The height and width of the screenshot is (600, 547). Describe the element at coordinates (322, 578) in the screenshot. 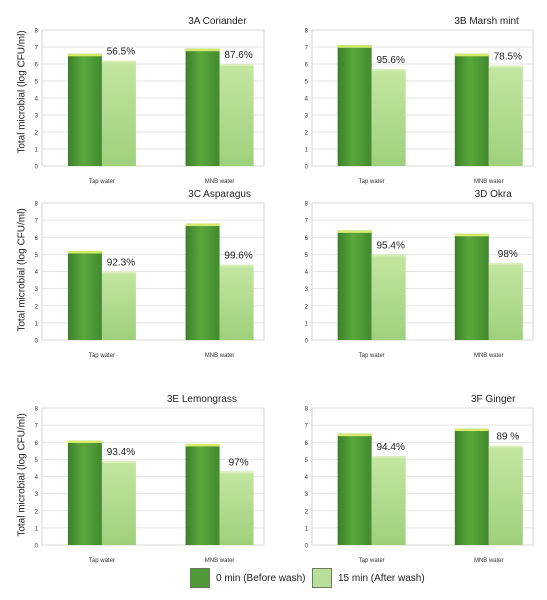

I see `legend-swatch-after` at that location.